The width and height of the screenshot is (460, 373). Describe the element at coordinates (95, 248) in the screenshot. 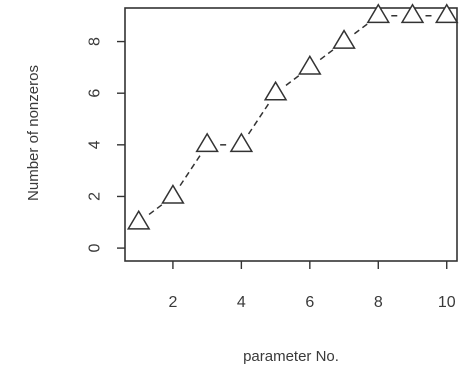

I see `y-tick-label: 0` at that location.